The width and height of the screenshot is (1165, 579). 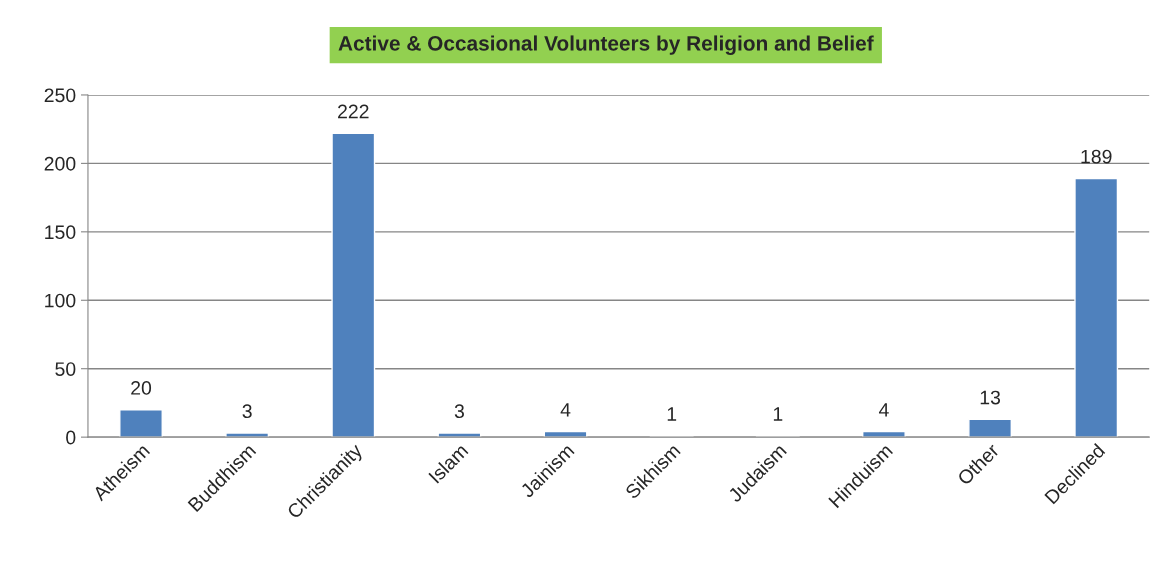 What do you see at coordinates (990, 397) in the screenshot?
I see `data-label: 13` at bounding box center [990, 397].